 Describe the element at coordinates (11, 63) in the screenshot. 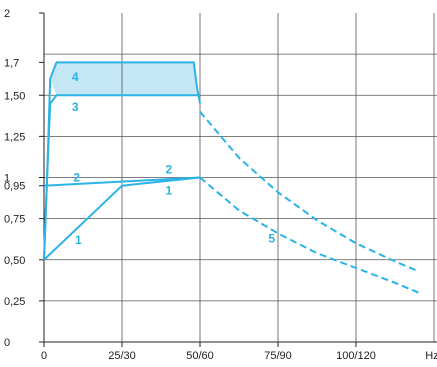

I see `y-tick-label: 1,7` at that location.